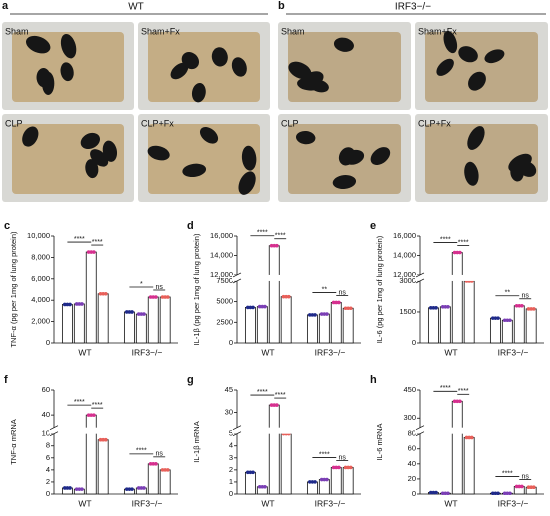 This screenshot has height=516, width=550. I want to click on y-tick-label: 60, so click(412, 448).